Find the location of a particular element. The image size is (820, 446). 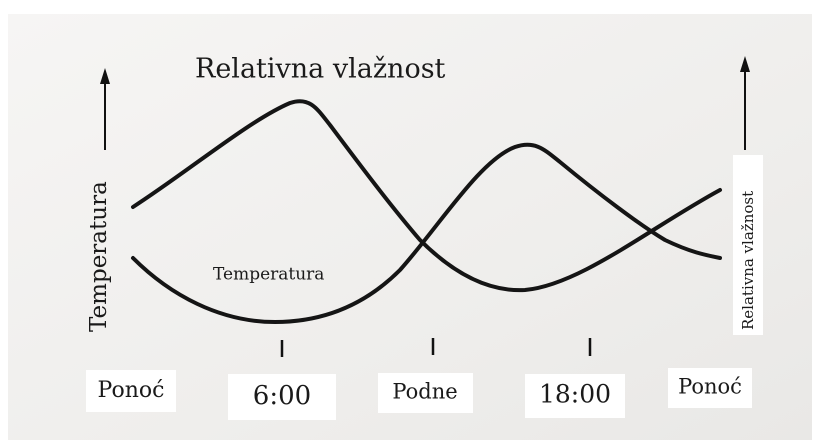

right-arrow-head is located at coordinates (745, 64).